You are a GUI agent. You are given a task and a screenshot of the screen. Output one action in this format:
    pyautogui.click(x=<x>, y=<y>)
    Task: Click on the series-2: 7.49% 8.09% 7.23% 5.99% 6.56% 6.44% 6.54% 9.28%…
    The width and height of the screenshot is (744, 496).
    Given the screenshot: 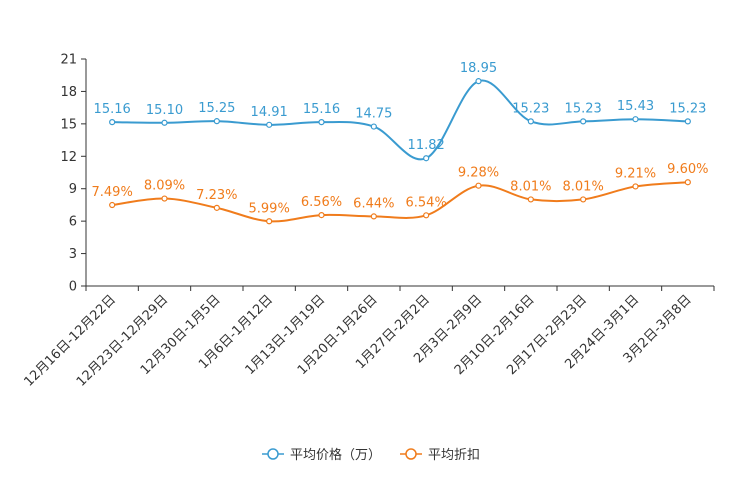 What is the action you would take?
    pyautogui.click(x=400, y=193)
    